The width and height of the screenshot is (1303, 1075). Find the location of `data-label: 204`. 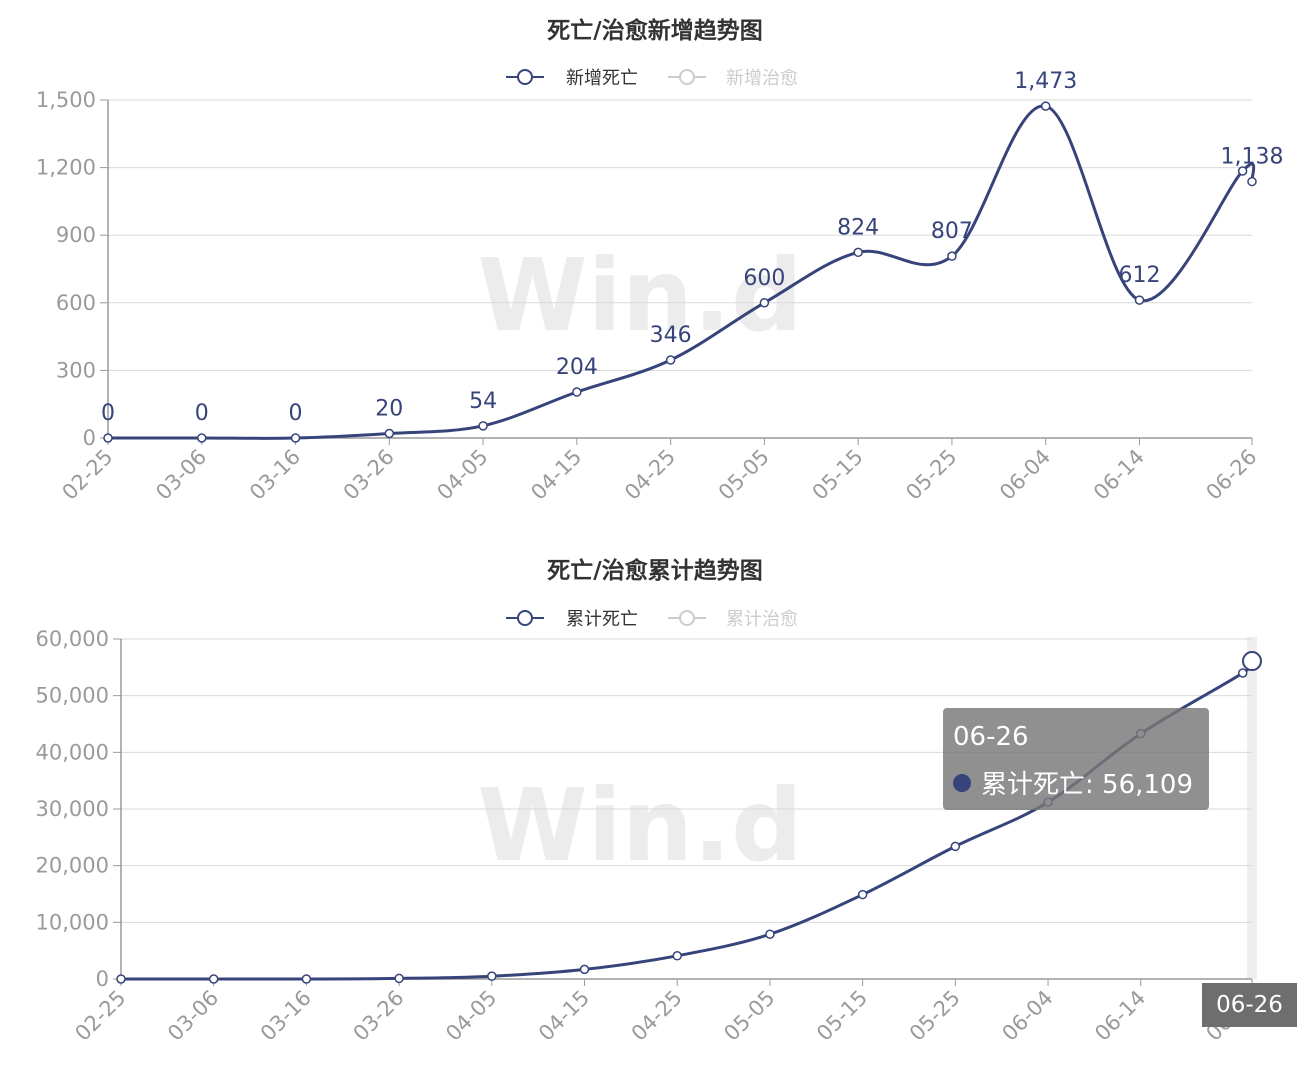

data-label: 204 is located at coordinates (577, 367).